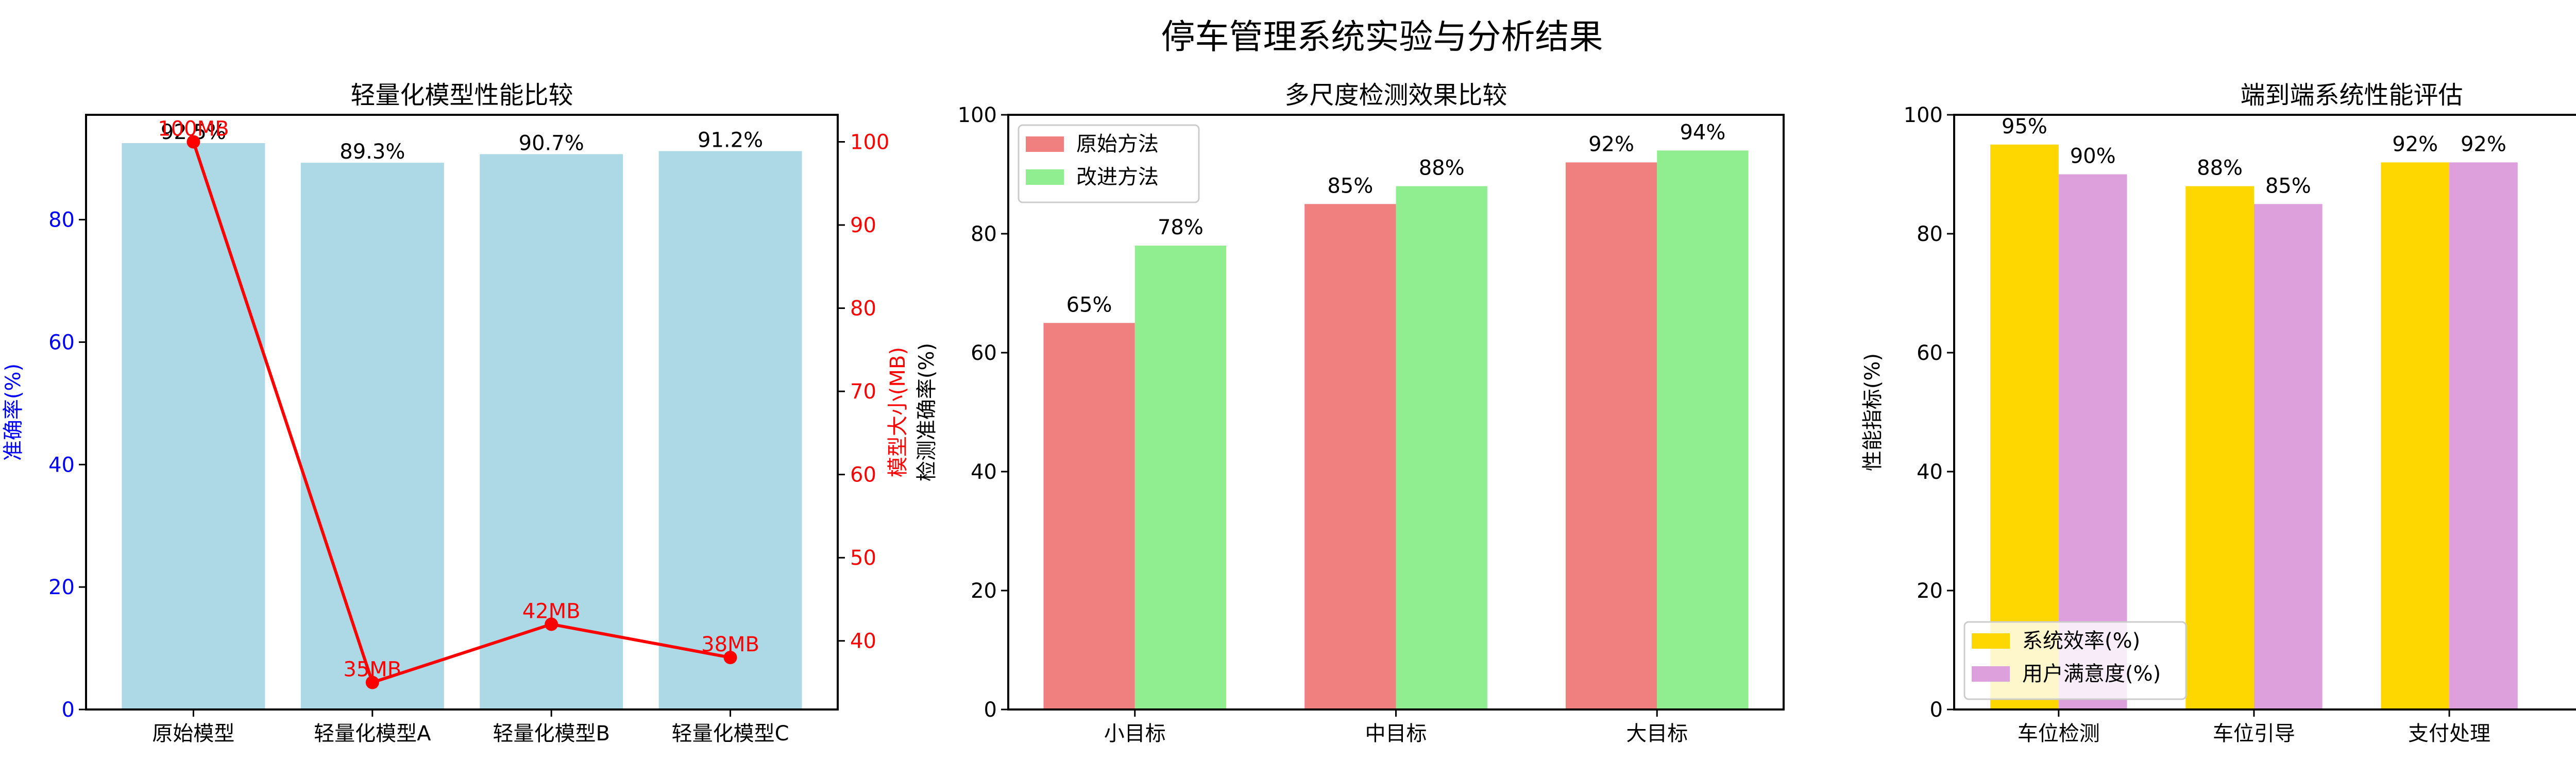 Image resolution: width=2576 pixels, height=762 pixels. I want to click on y2-tick-label: 100, so click(870, 142).